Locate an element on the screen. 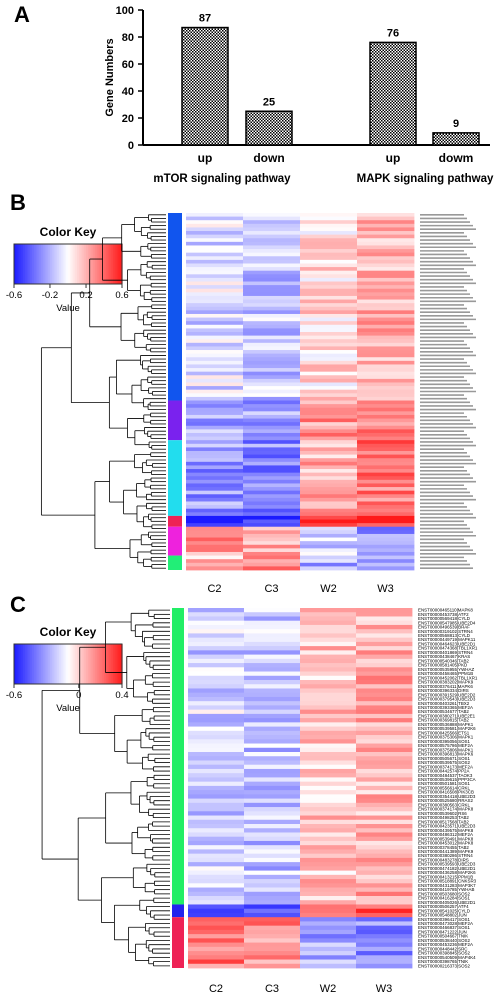 Image resolution: width=498 pixels, height=1004 pixels. row-label: ENST00000464623|UBE2D1 is located at coordinates (447, 643).